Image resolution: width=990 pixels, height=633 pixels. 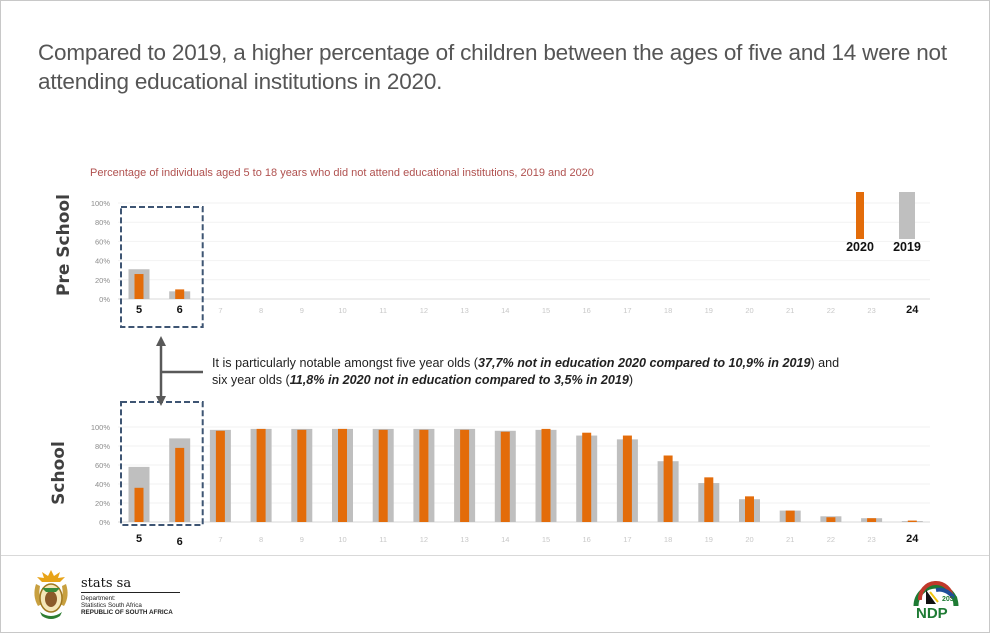 What do you see at coordinates (161, 341) in the screenshot?
I see `arrow-up-icon` at bounding box center [161, 341].